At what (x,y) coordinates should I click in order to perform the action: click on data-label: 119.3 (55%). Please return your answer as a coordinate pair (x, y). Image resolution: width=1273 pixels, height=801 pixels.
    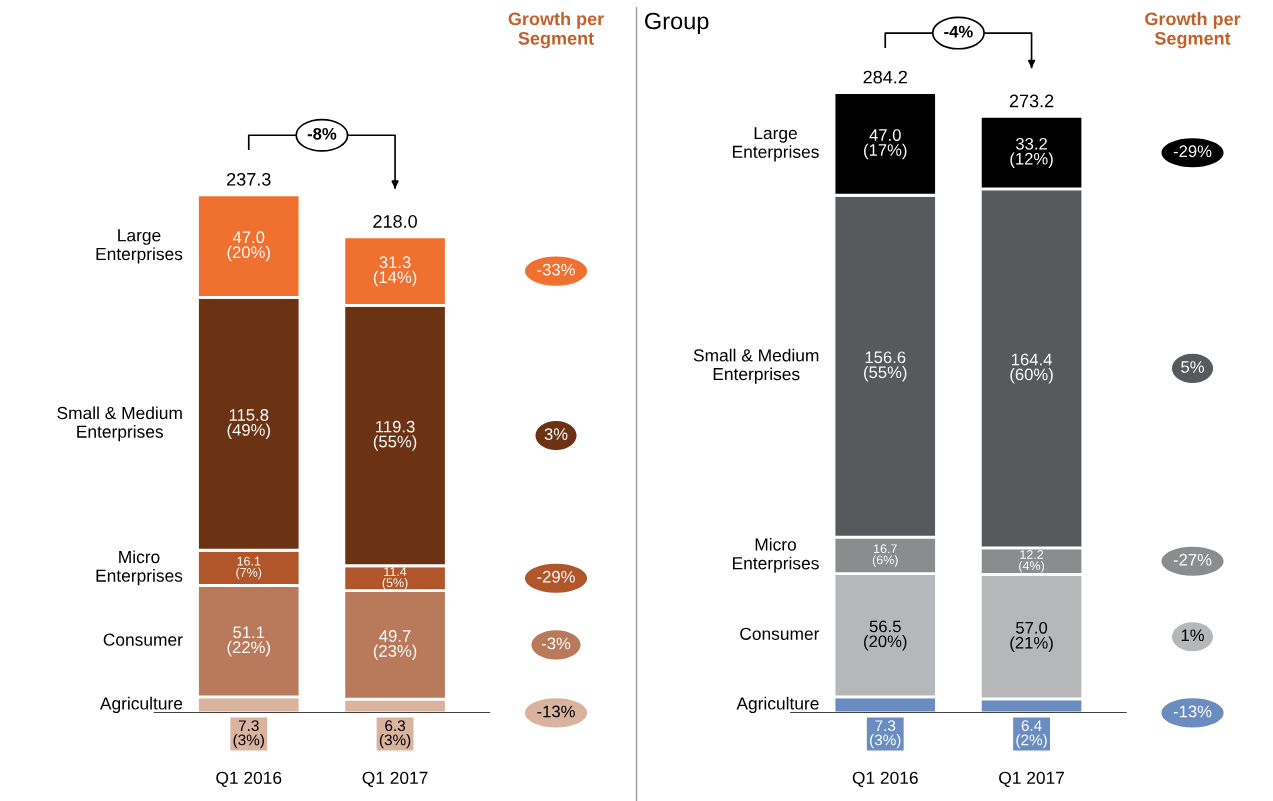
    Looking at the image, I should click on (395, 435).